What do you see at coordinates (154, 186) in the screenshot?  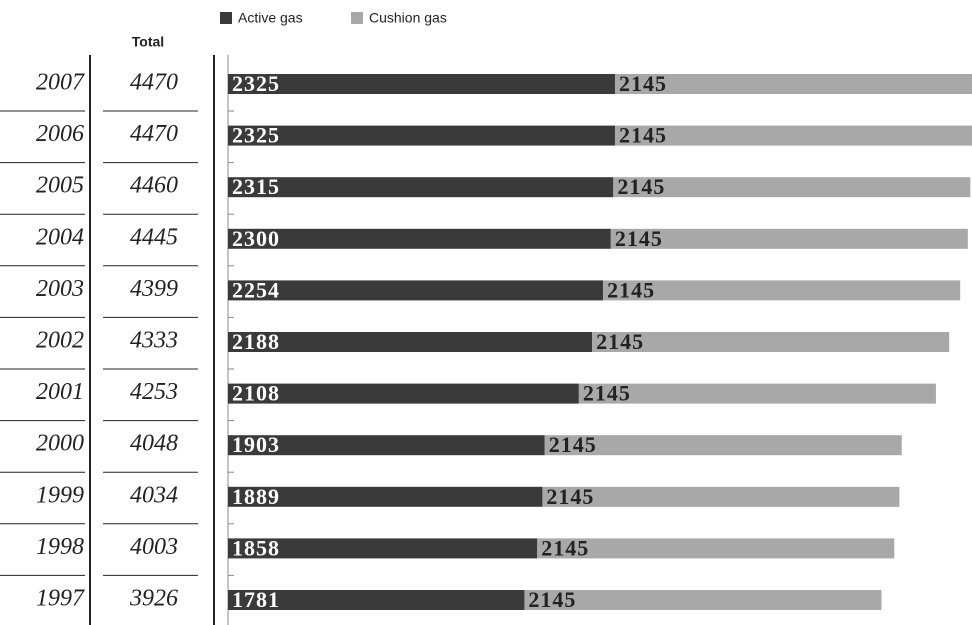 I see `total-label: 4460` at bounding box center [154, 186].